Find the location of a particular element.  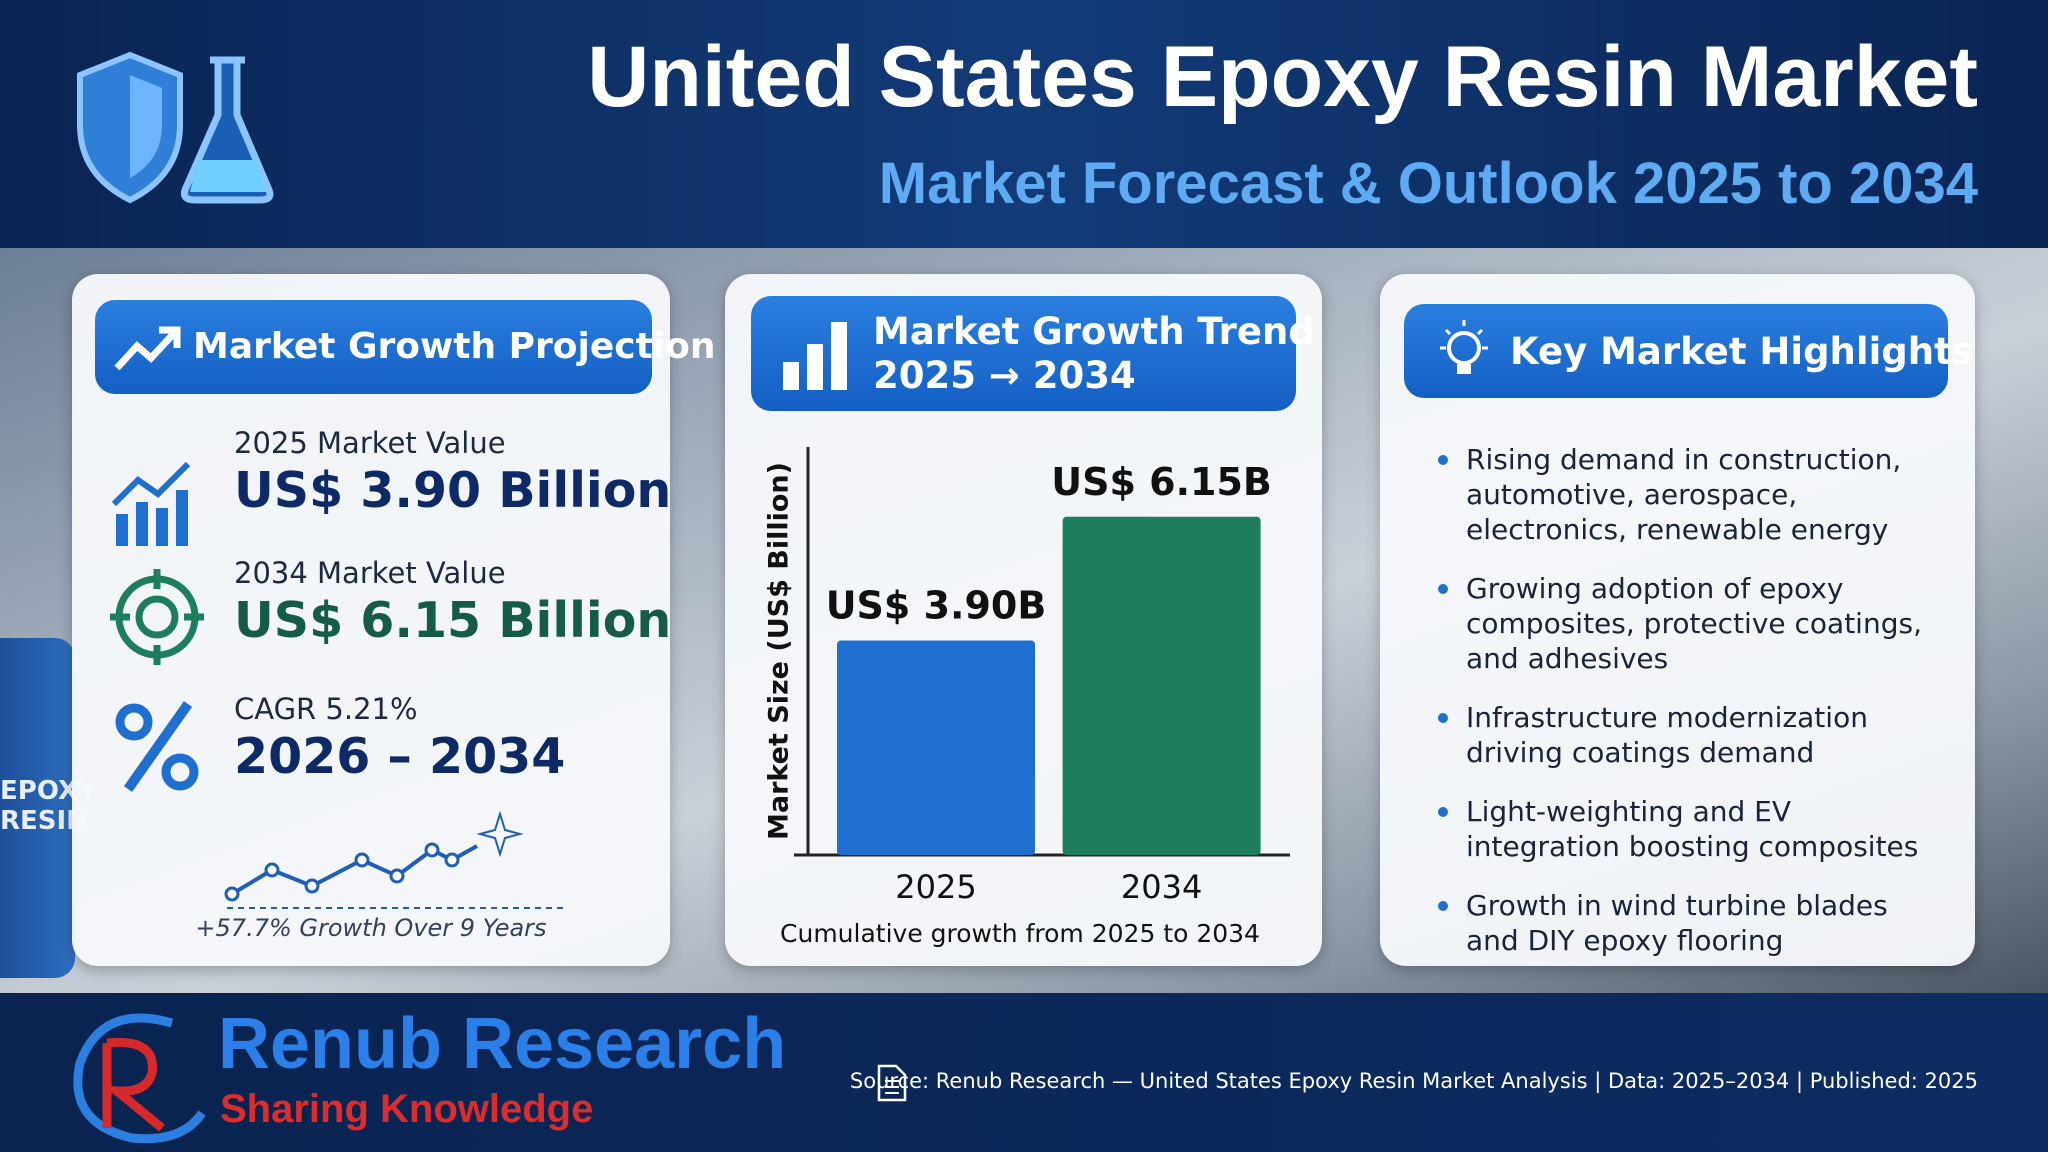

projection-heading-pill: Market Growth Projection is located at coordinates (405, 347).